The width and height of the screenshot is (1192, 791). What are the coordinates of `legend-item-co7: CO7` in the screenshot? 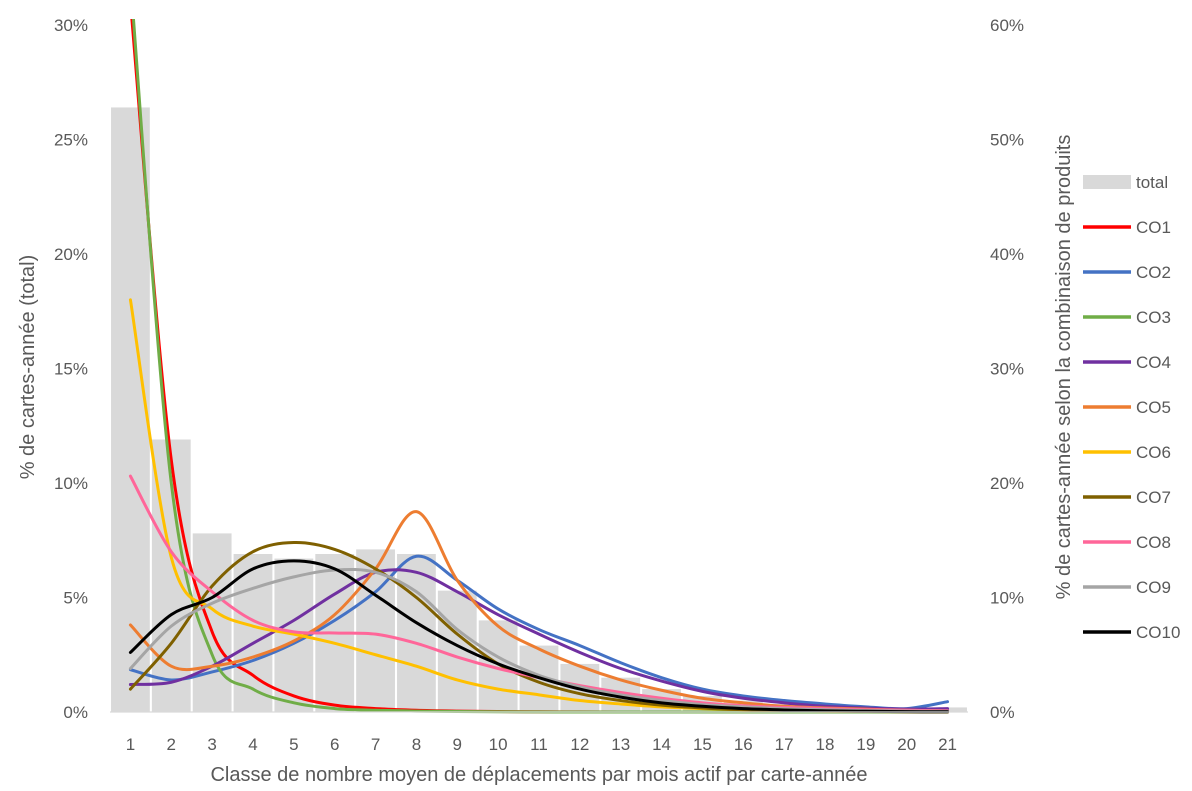 It's located at (1127, 497).